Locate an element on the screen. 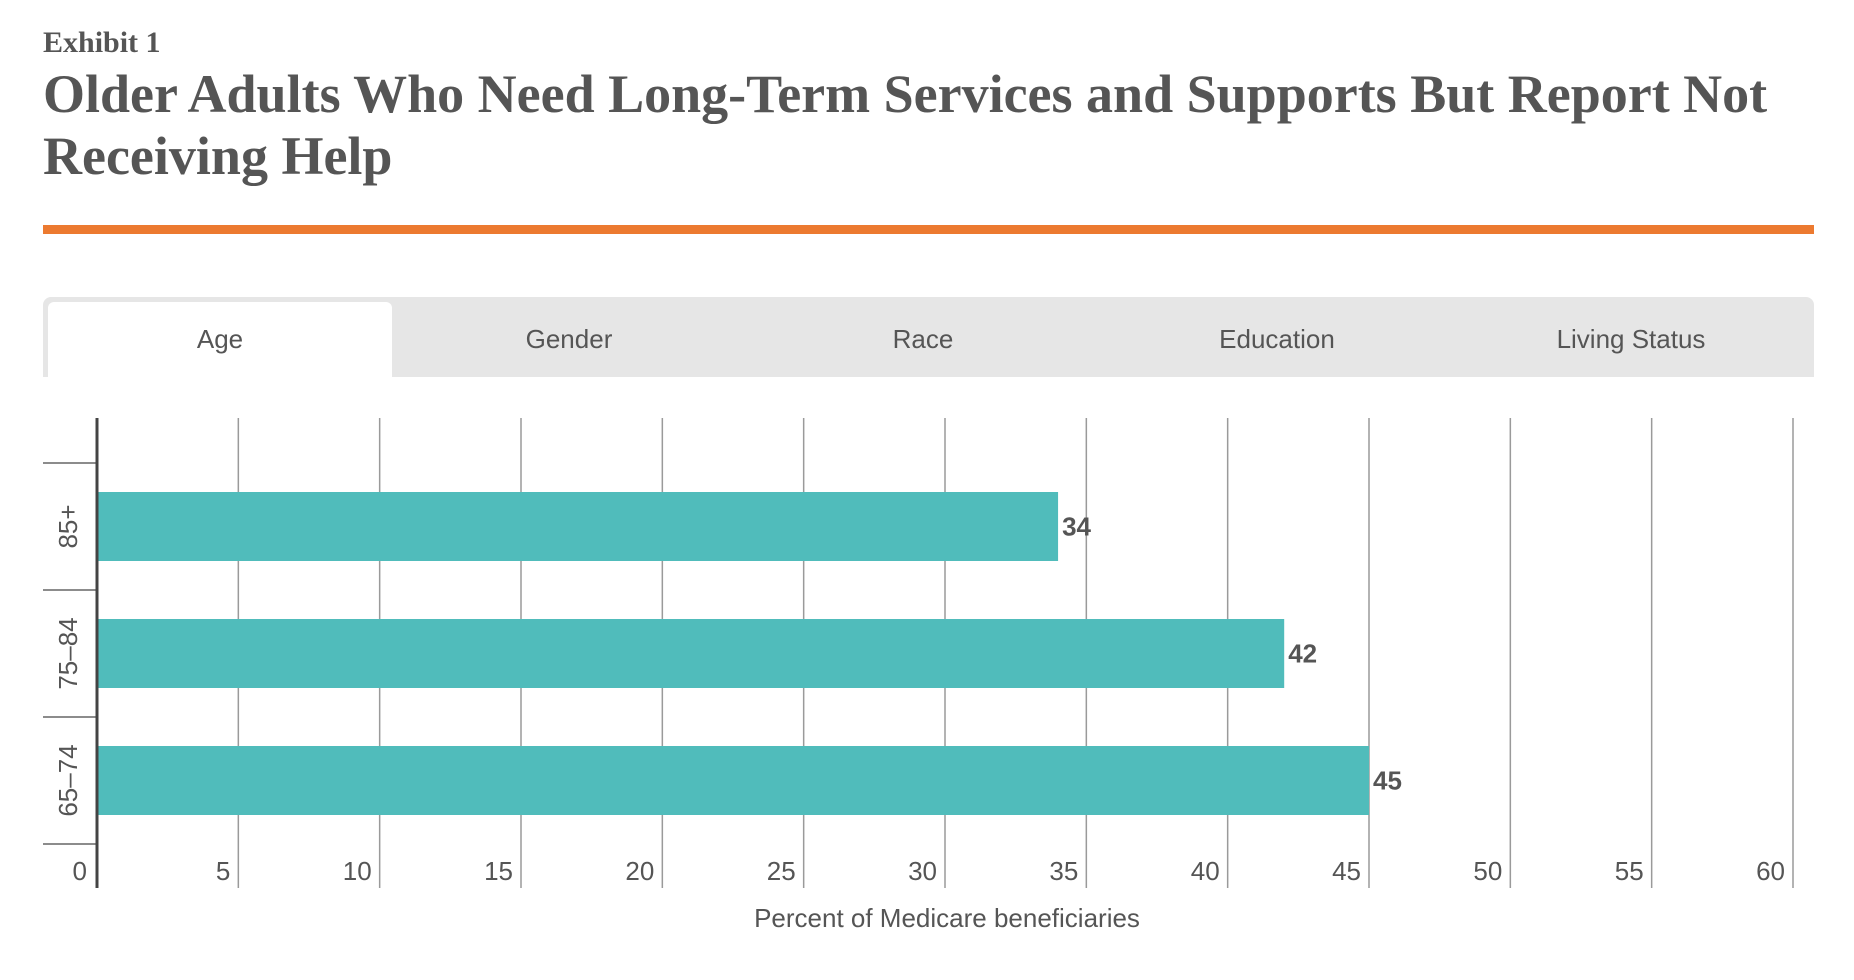  tab-race: Race is located at coordinates (923, 339).